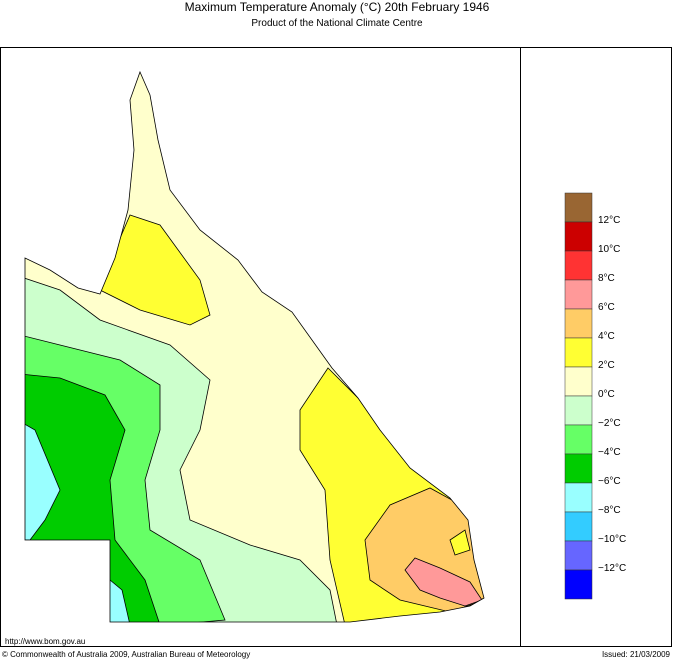 The height and width of the screenshot is (659, 674). Describe the element at coordinates (609, 249) in the screenshot. I see `legend-label: 10°C` at that location.